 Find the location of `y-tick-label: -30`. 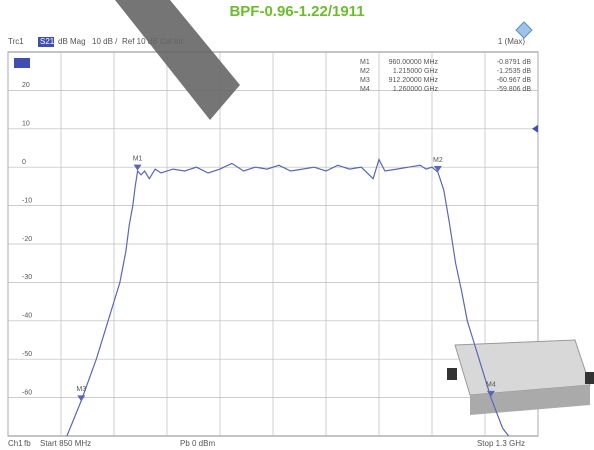

y-tick-label: -30 is located at coordinates (27, 277).